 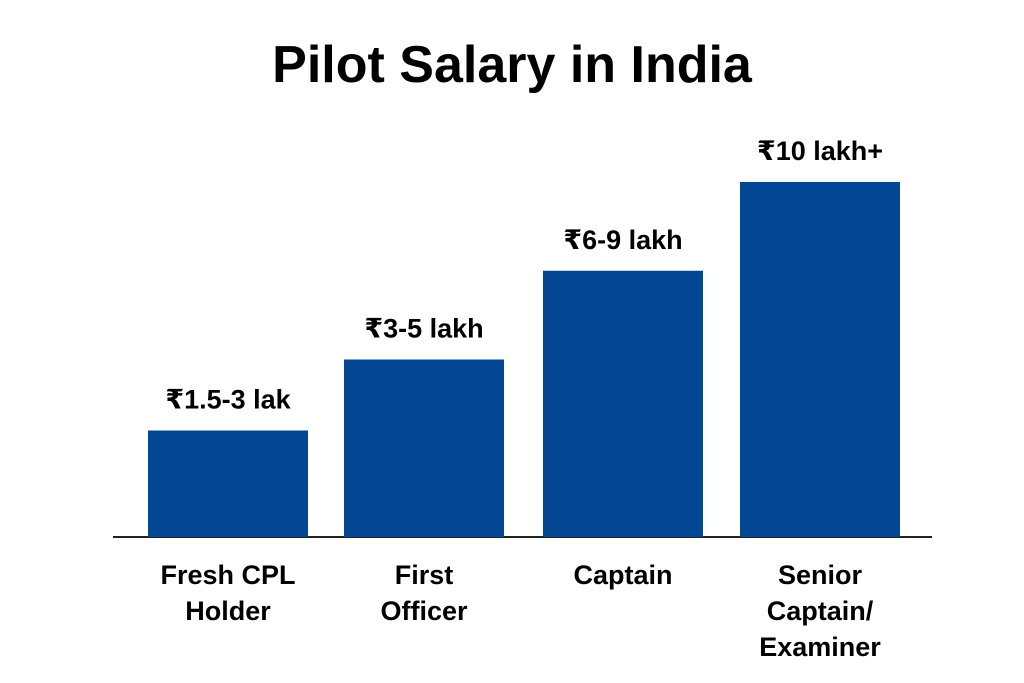 What do you see at coordinates (424, 593) in the screenshot?
I see `category-label: First Officer` at bounding box center [424, 593].